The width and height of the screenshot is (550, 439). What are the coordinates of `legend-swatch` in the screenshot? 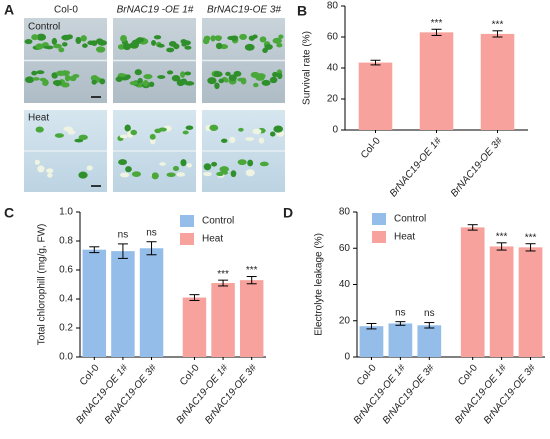 It's located at (379, 237).